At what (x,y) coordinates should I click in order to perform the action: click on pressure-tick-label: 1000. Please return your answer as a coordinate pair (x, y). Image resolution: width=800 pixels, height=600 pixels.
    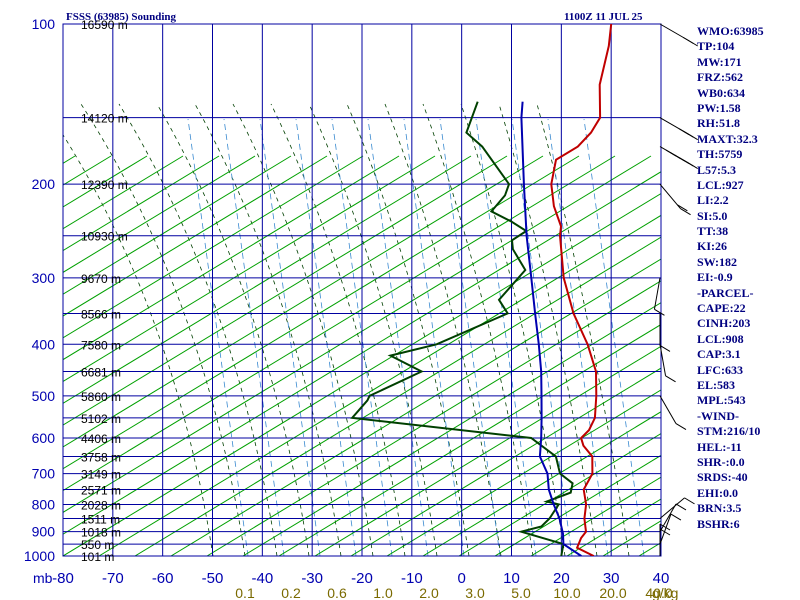
    Looking at the image, I should click on (39, 556).